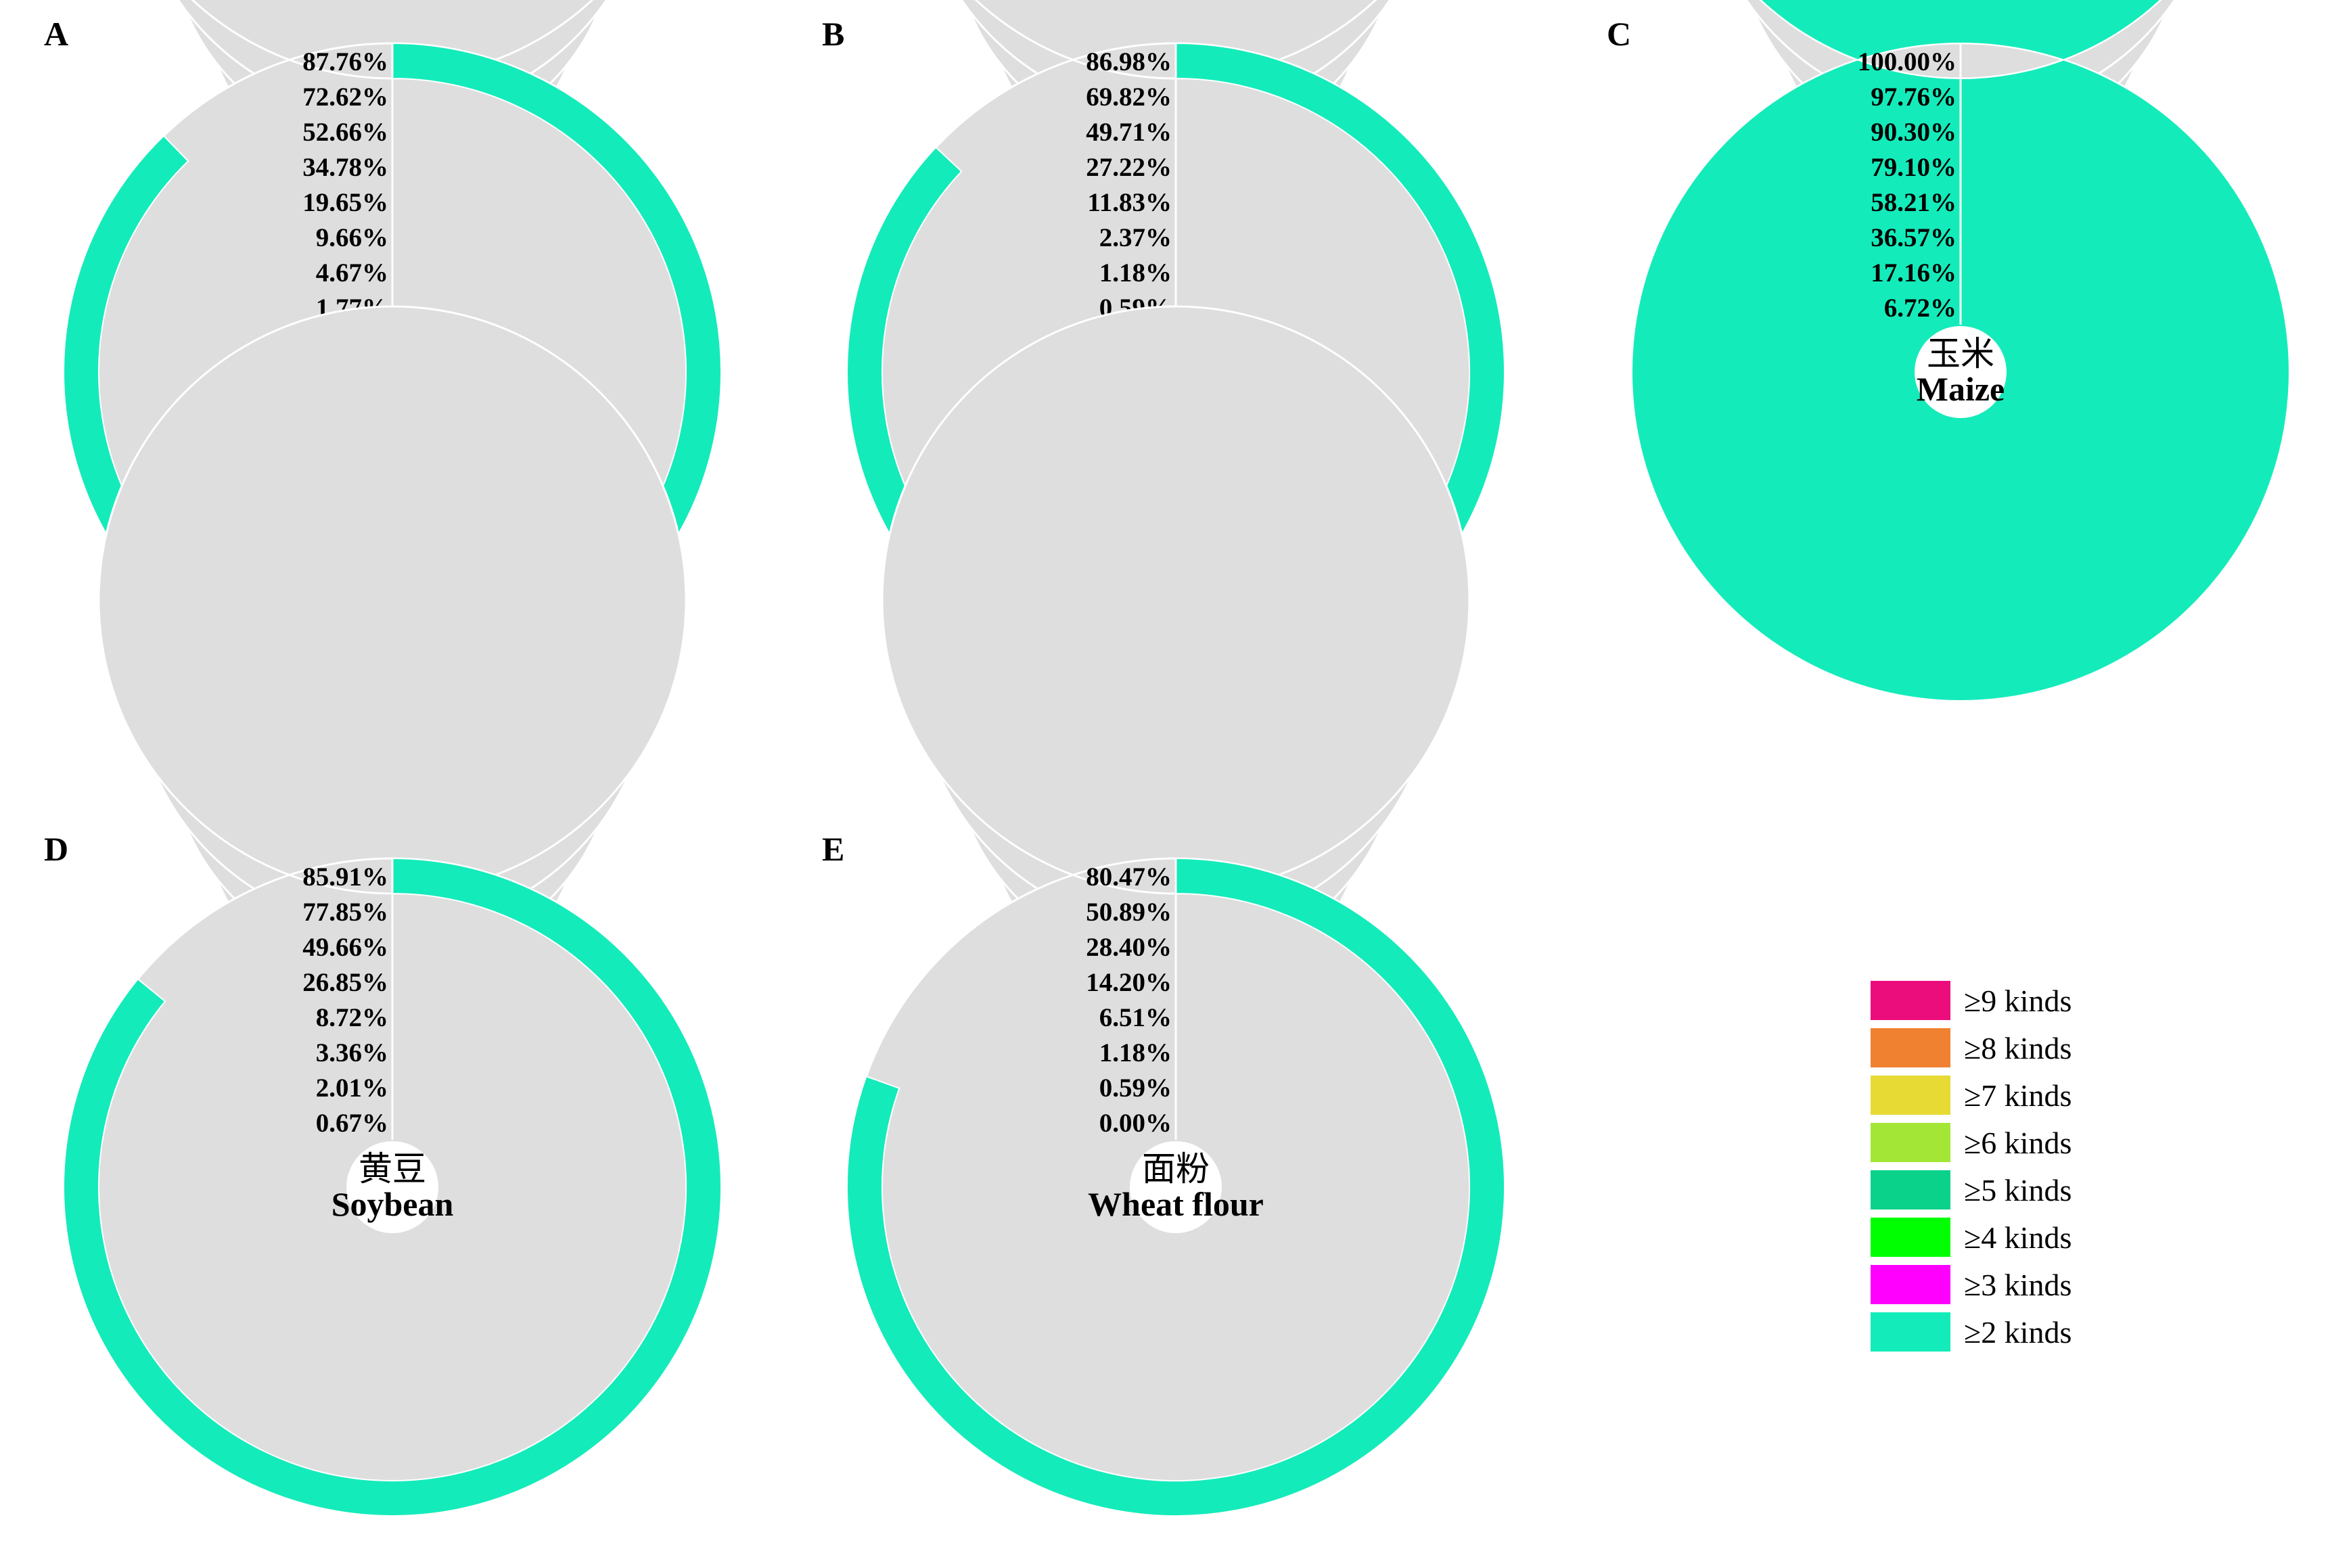 This screenshot has height=1568, width=2334. What do you see at coordinates (1914, 202) in the screenshot?
I see `value-label: 58.21%` at bounding box center [1914, 202].